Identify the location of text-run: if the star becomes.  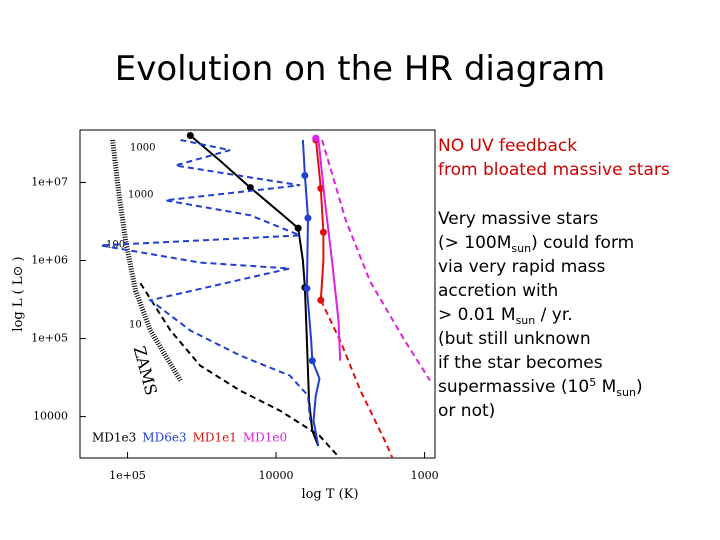
(520, 363).